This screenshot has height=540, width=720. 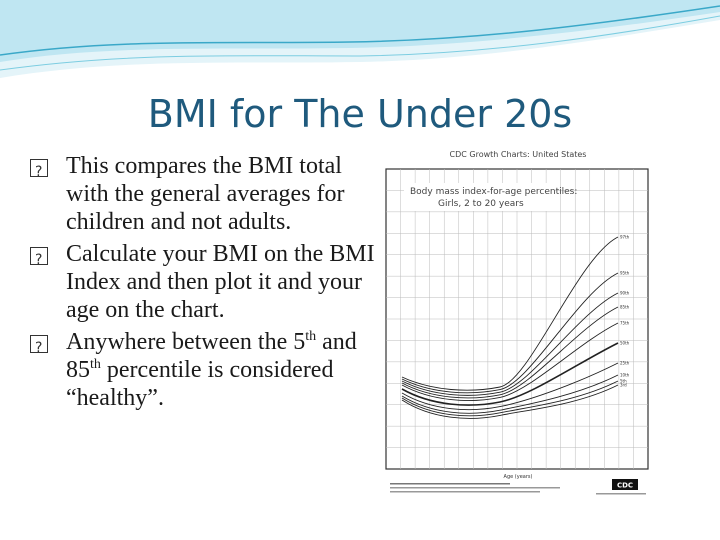 What do you see at coordinates (481, 204) in the screenshot?
I see `chart-subtitle: Girls, 2 to 20 years` at bounding box center [481, 204].